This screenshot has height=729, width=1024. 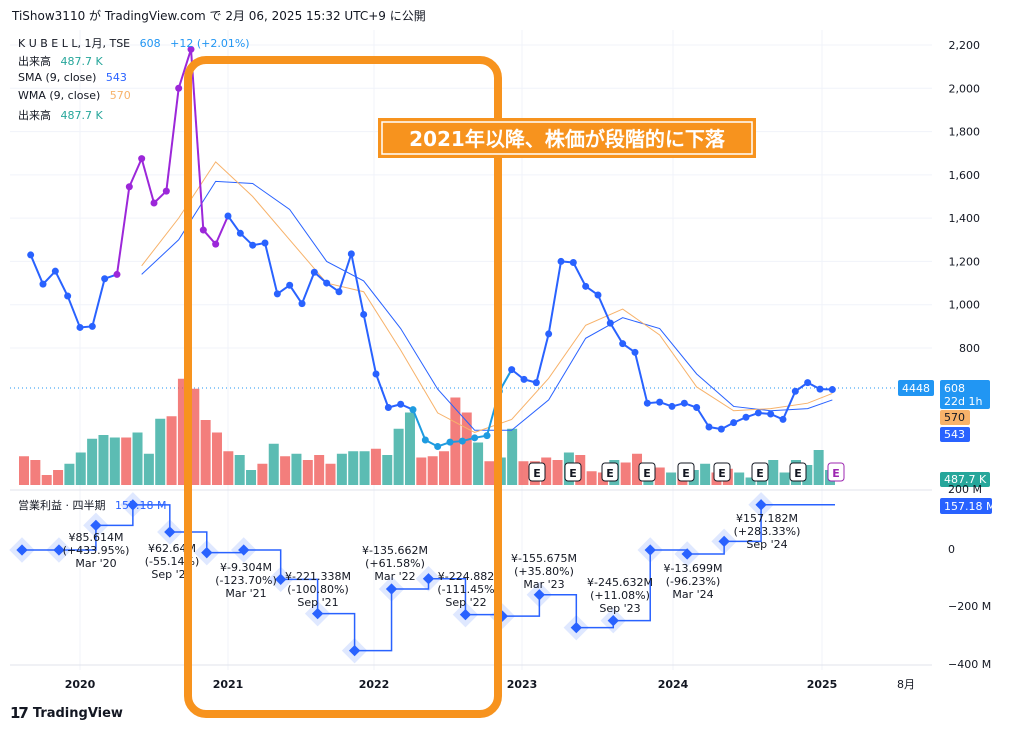 I want to click on oi-label: 営業利益 · 四半期, so click(x=62, y=505).